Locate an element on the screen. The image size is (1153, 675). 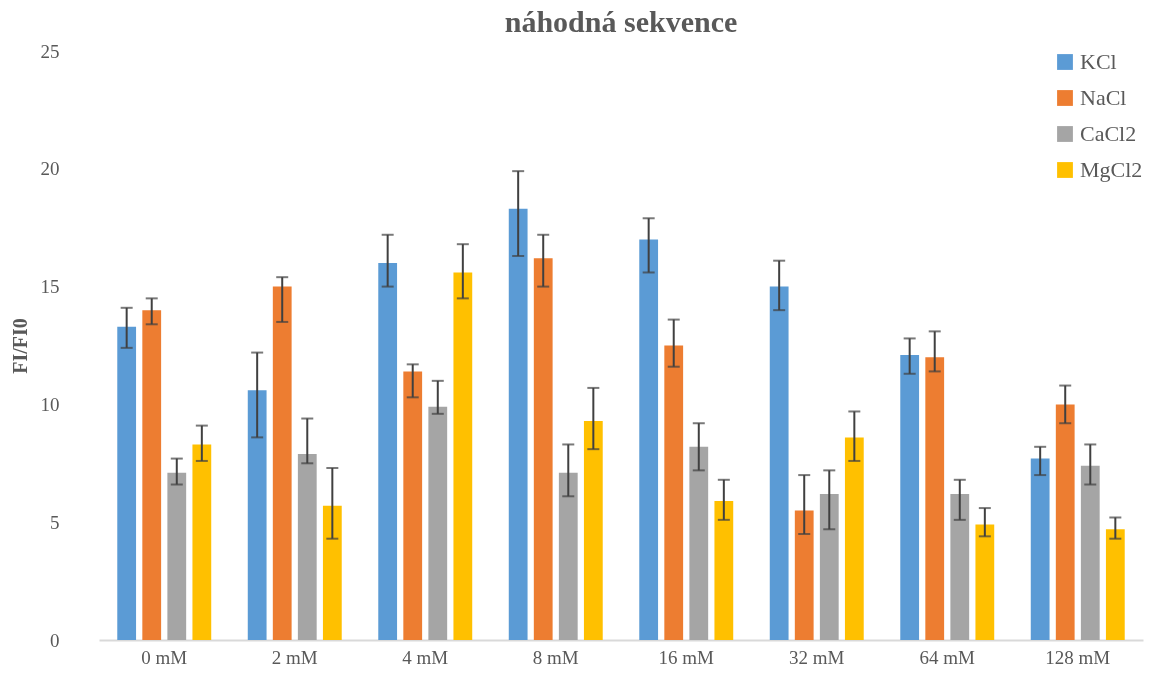
chart-title: náhodná sekvence is located at coordinates (621, 21).